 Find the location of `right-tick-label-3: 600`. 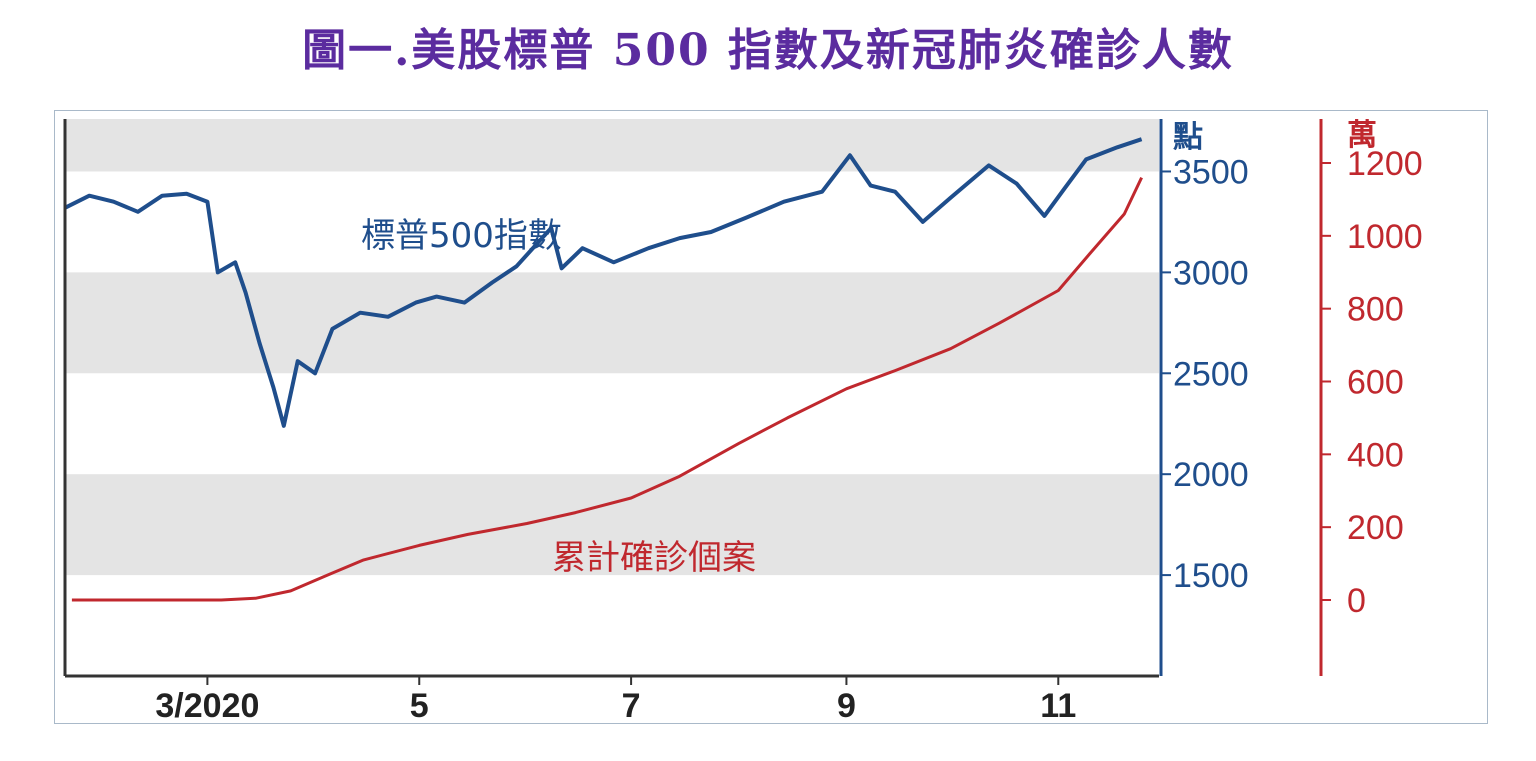

right-tick-label-3: 600 is located at coordinates (1375, 383).